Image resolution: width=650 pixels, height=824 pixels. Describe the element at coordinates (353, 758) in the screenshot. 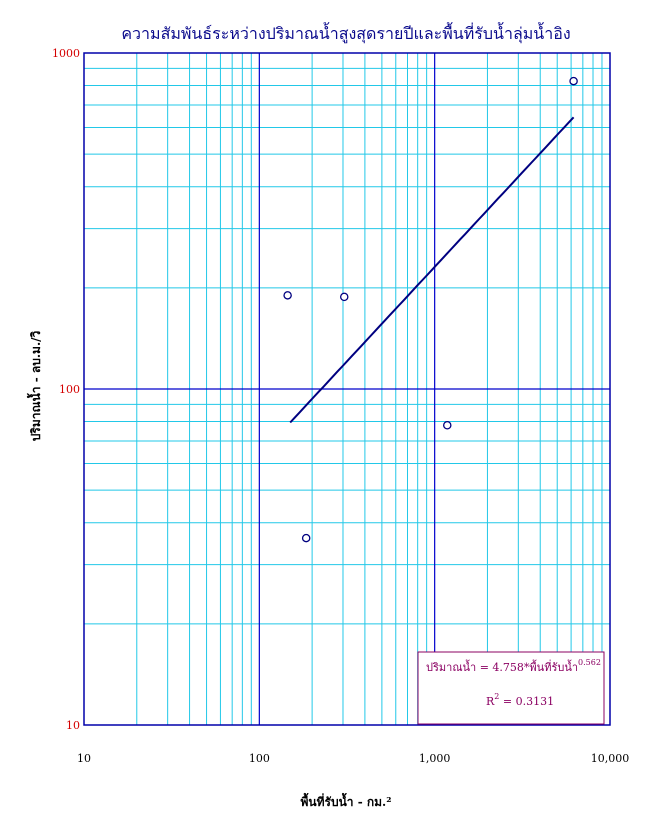

I see `x-tick-labels: 10 100 1,000 10,000` at that location.